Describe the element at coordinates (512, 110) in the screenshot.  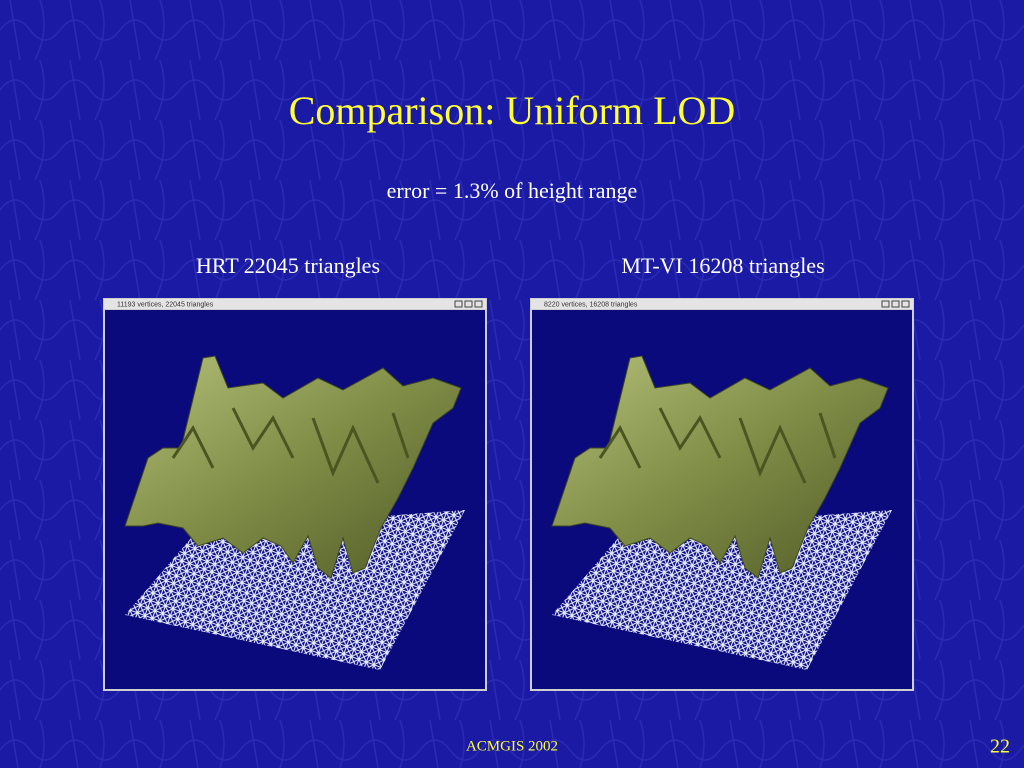
I see `slide-title: Comparison: Uniform LOD` at that location.